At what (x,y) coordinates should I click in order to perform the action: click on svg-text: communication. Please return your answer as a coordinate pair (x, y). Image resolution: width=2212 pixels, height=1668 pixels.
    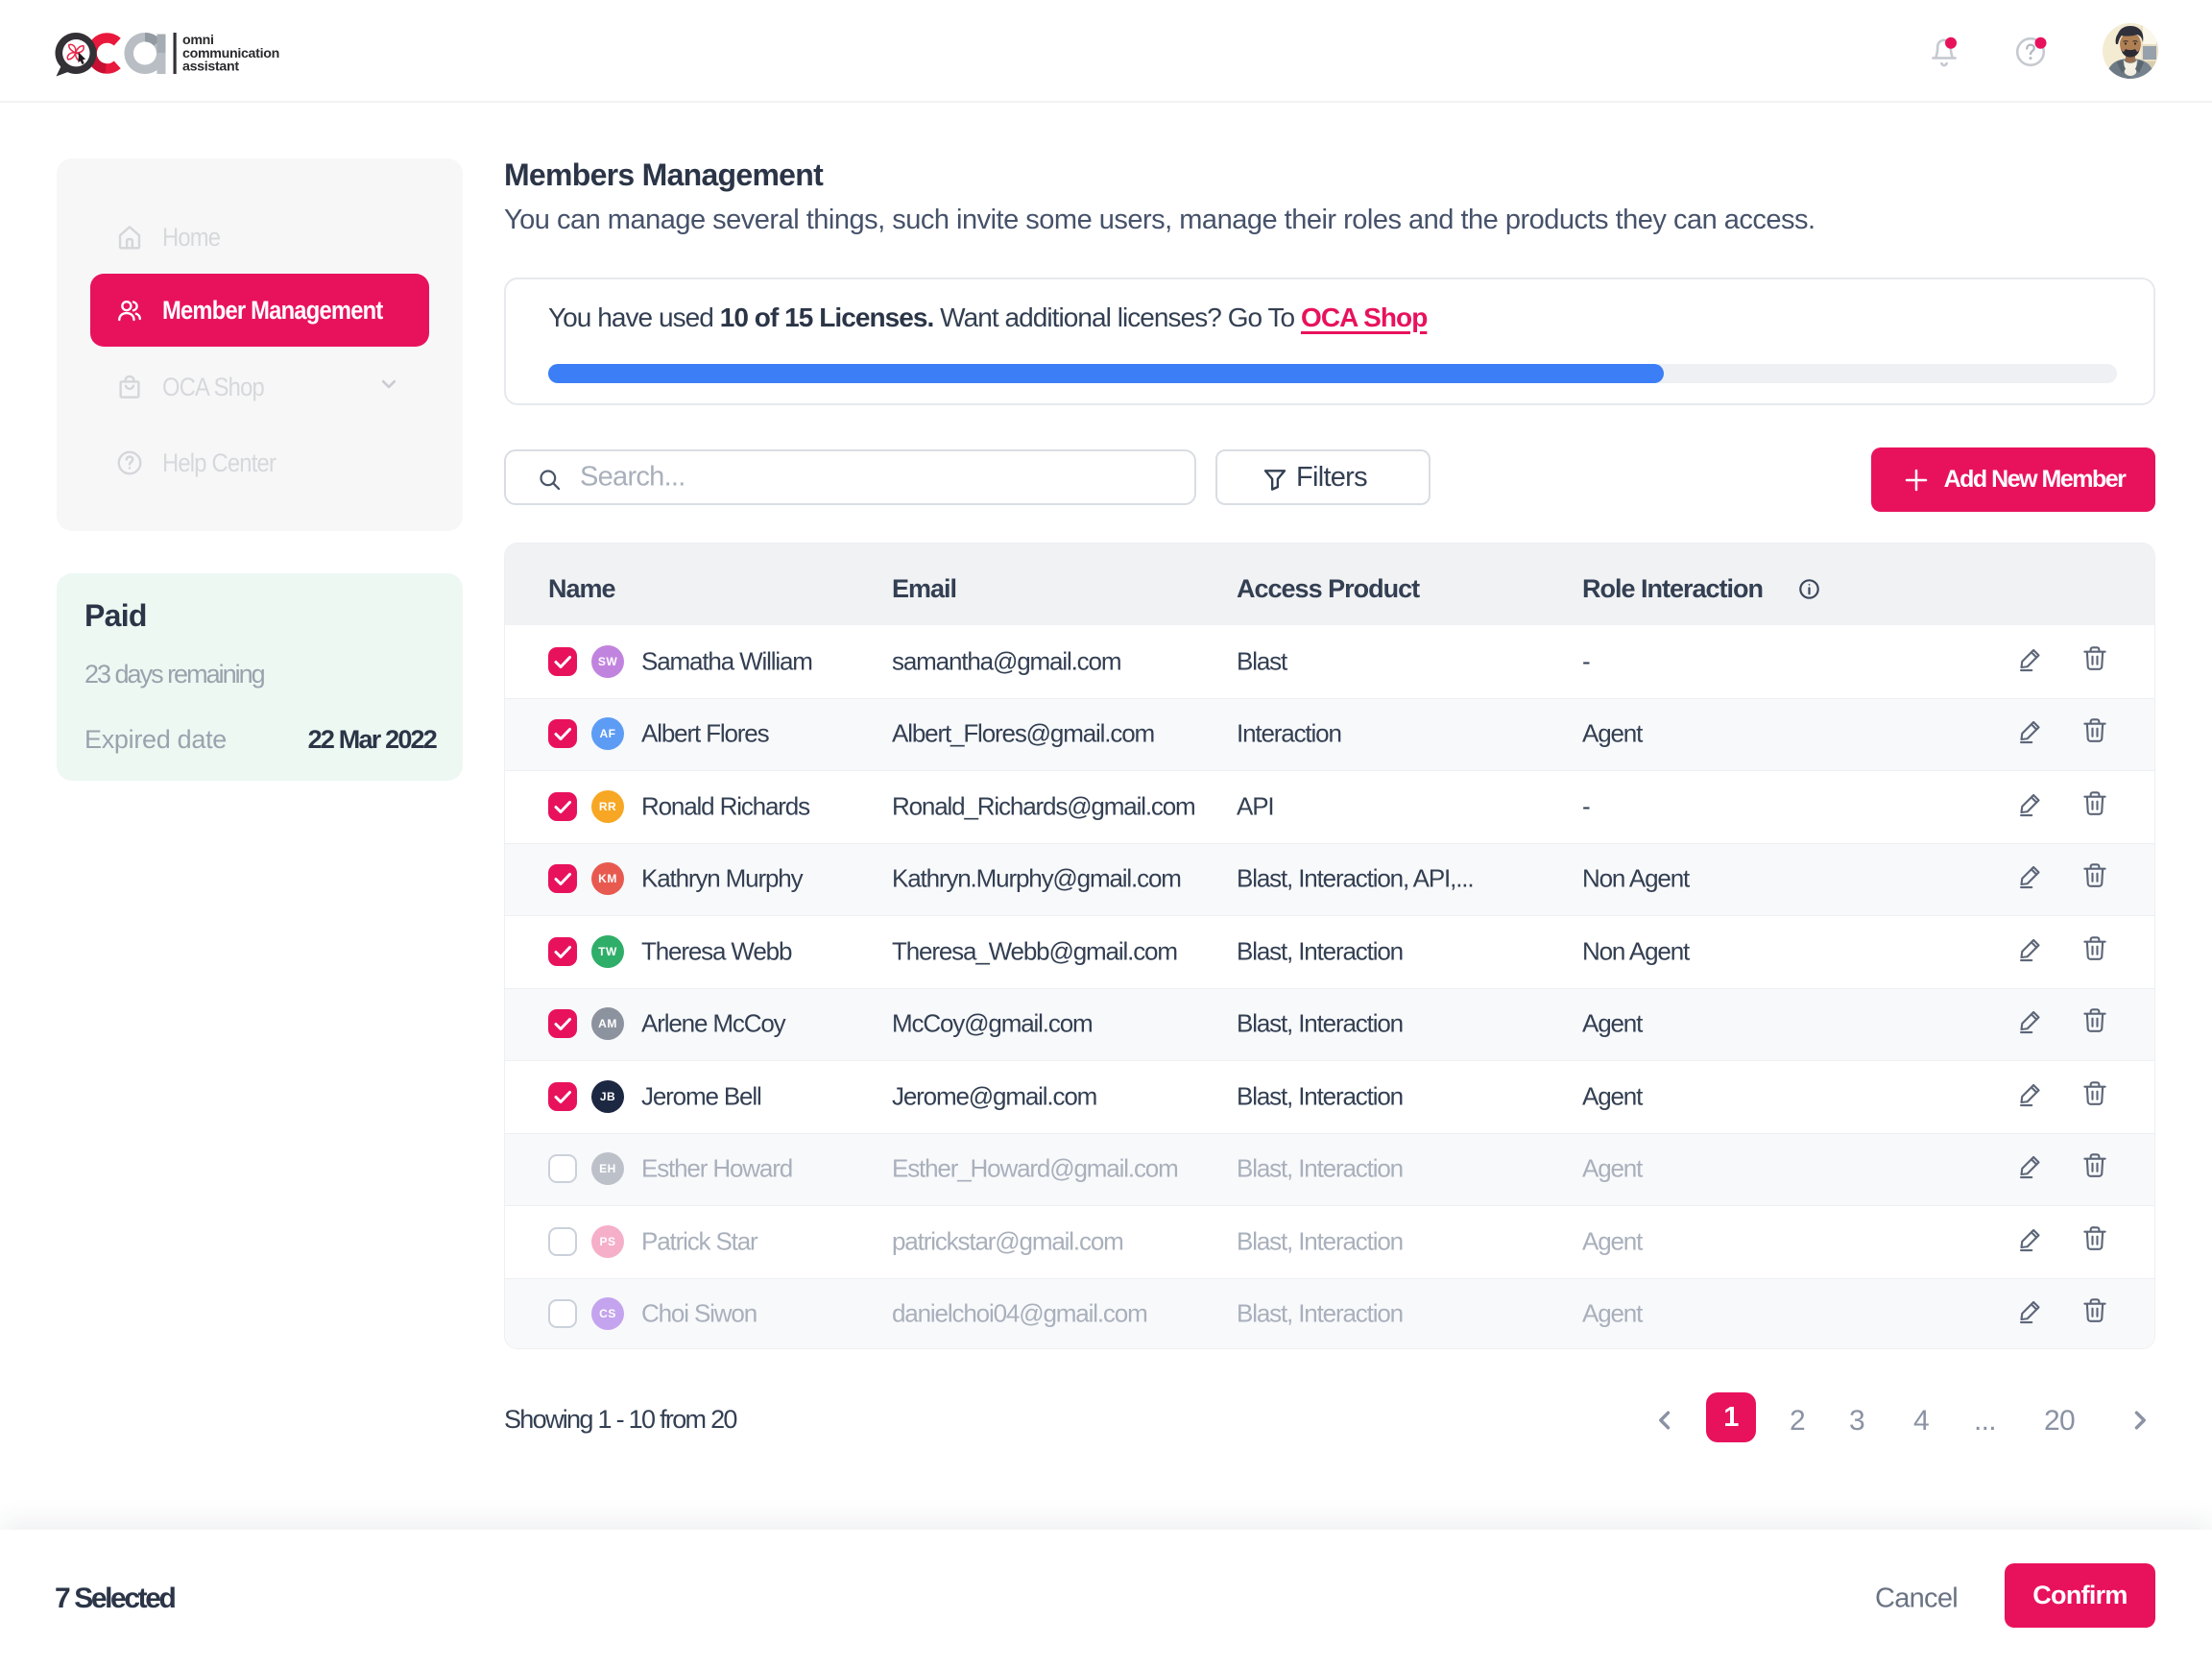
    Looking at the image, I should click on (230, 53).